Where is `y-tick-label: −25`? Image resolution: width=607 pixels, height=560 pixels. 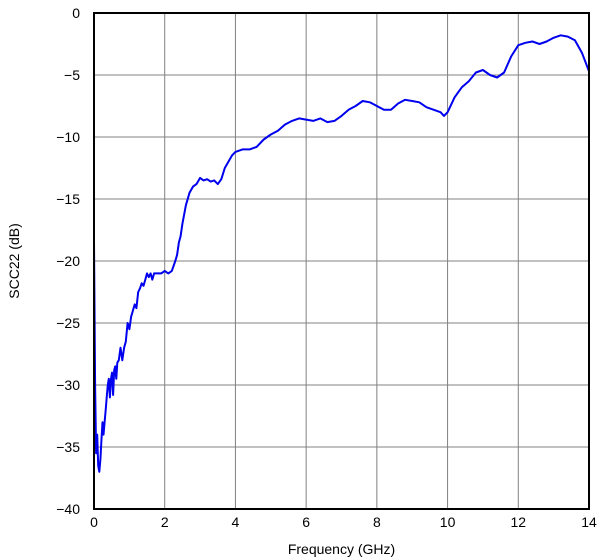 y-tick-label: −25 is located at coordinates (68, 323).